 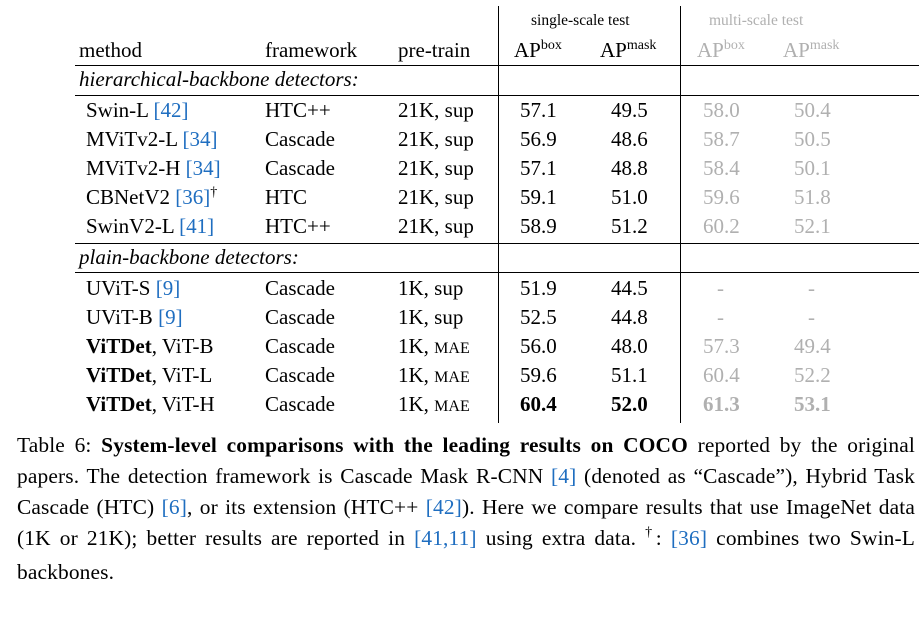 What do you see at coordinates (538, 197) in the screenshot?
I see `ss-apbox-cell: 59.1` at bounding box center [538, 197].